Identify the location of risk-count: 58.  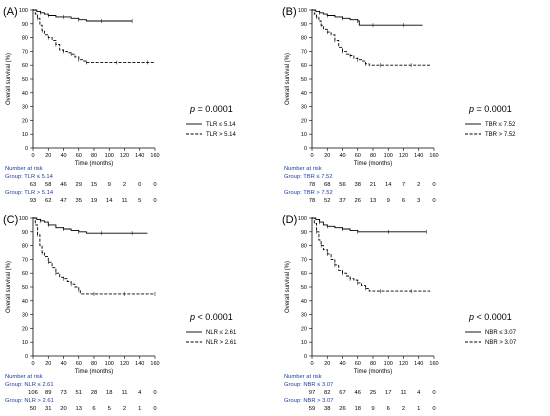
(48, 185).